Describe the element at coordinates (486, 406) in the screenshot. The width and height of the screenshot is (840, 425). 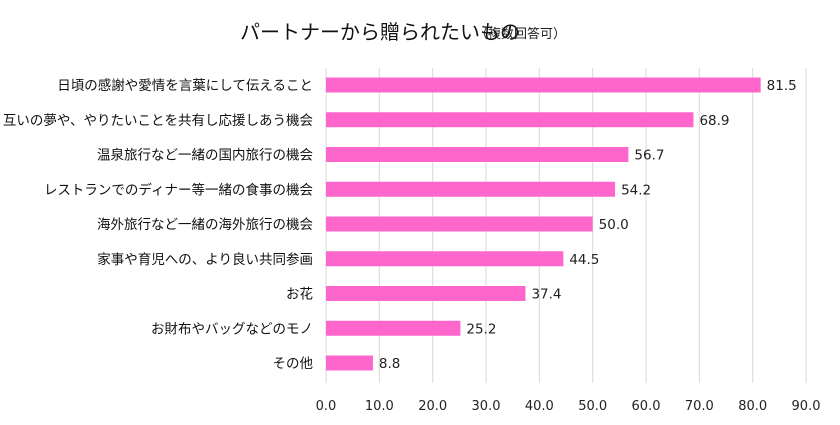
I see `x-tick-label: 30.0` at that location.